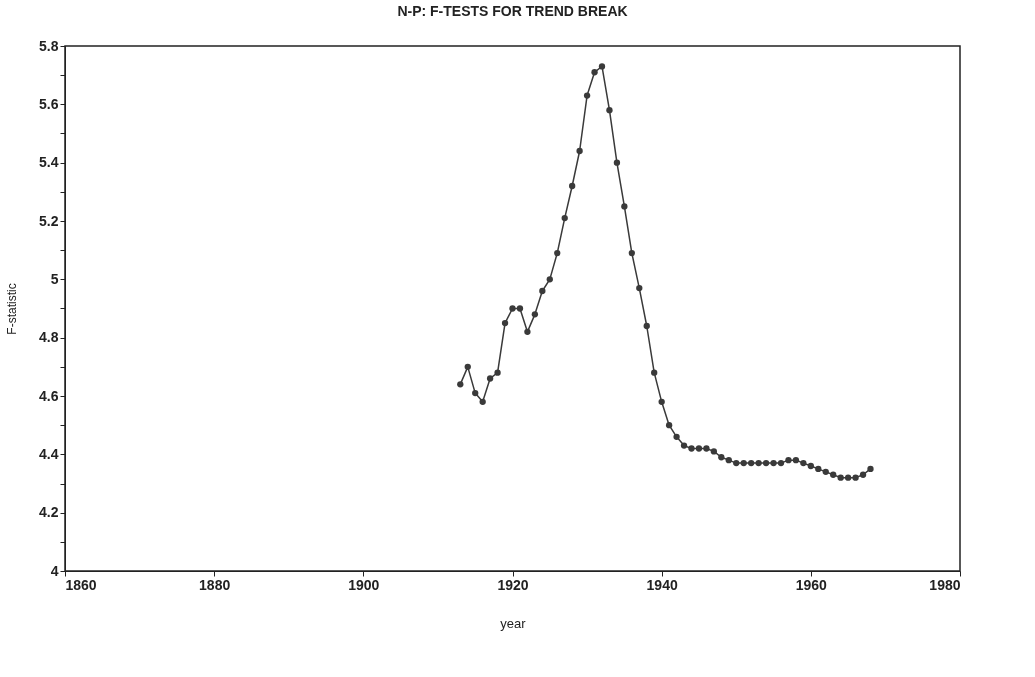 This screenshot has height=677, width=1035. What do you see at coordinates (81, 584) in the screenshot?
I see `x-tick-label: 1860` at bounding box center [81, 584].